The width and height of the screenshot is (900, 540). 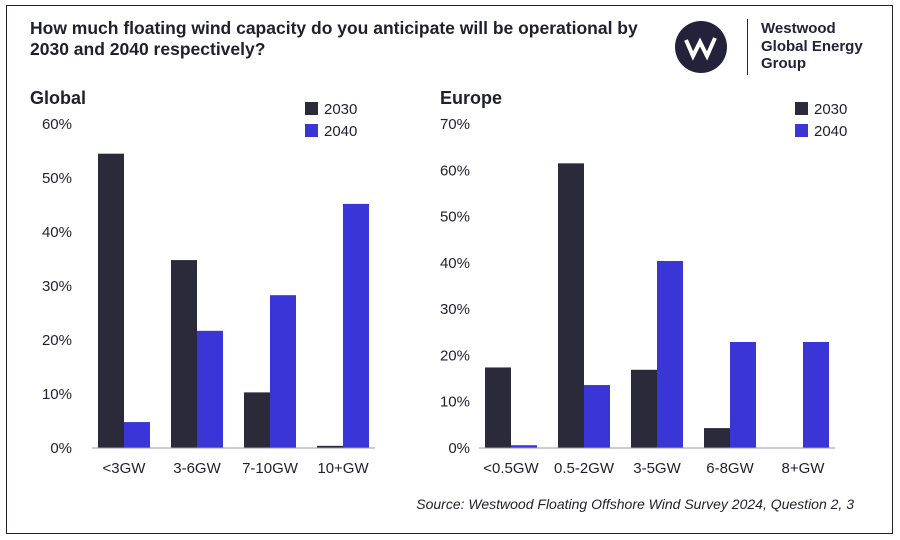 What do you see at coordinates (816, 395) in the screenshot?
I see `bar-2040-8plusgw` at bounding box center [816, 395].